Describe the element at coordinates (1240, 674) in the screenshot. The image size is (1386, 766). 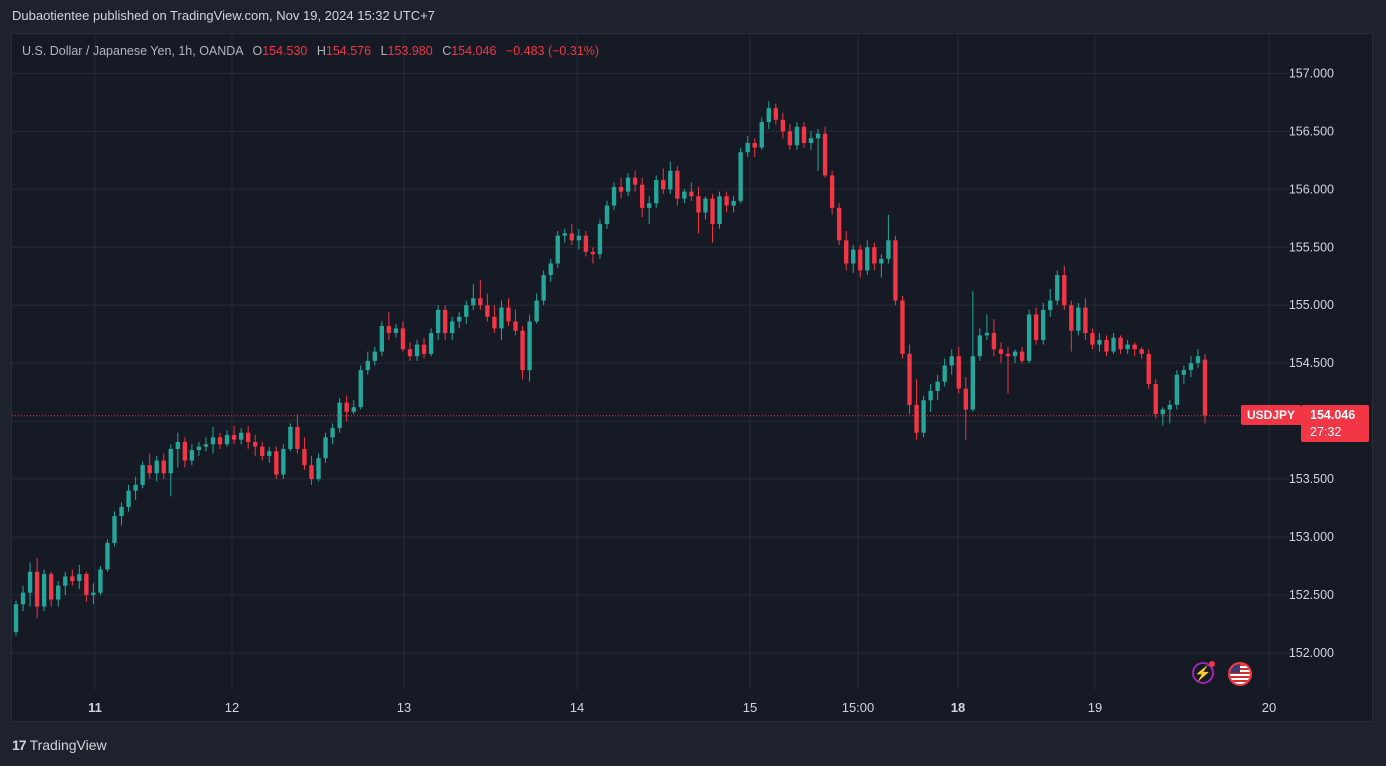
I see `us-flag-icon` at that location.